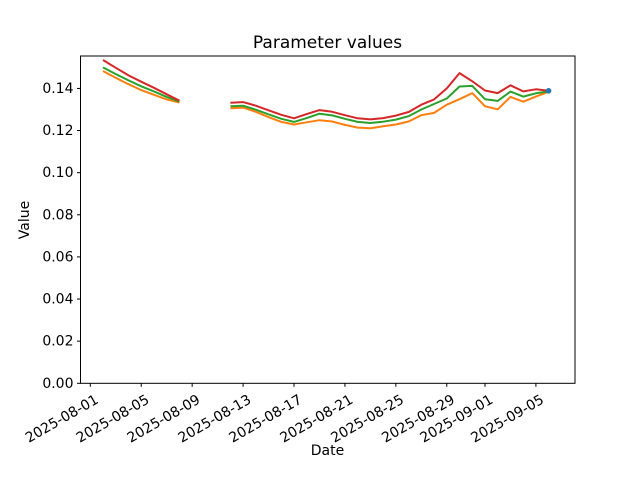 The height and width of the screenshot is (480, 640). I want to click on y-tick-label: 0.00, so click(57, 384).